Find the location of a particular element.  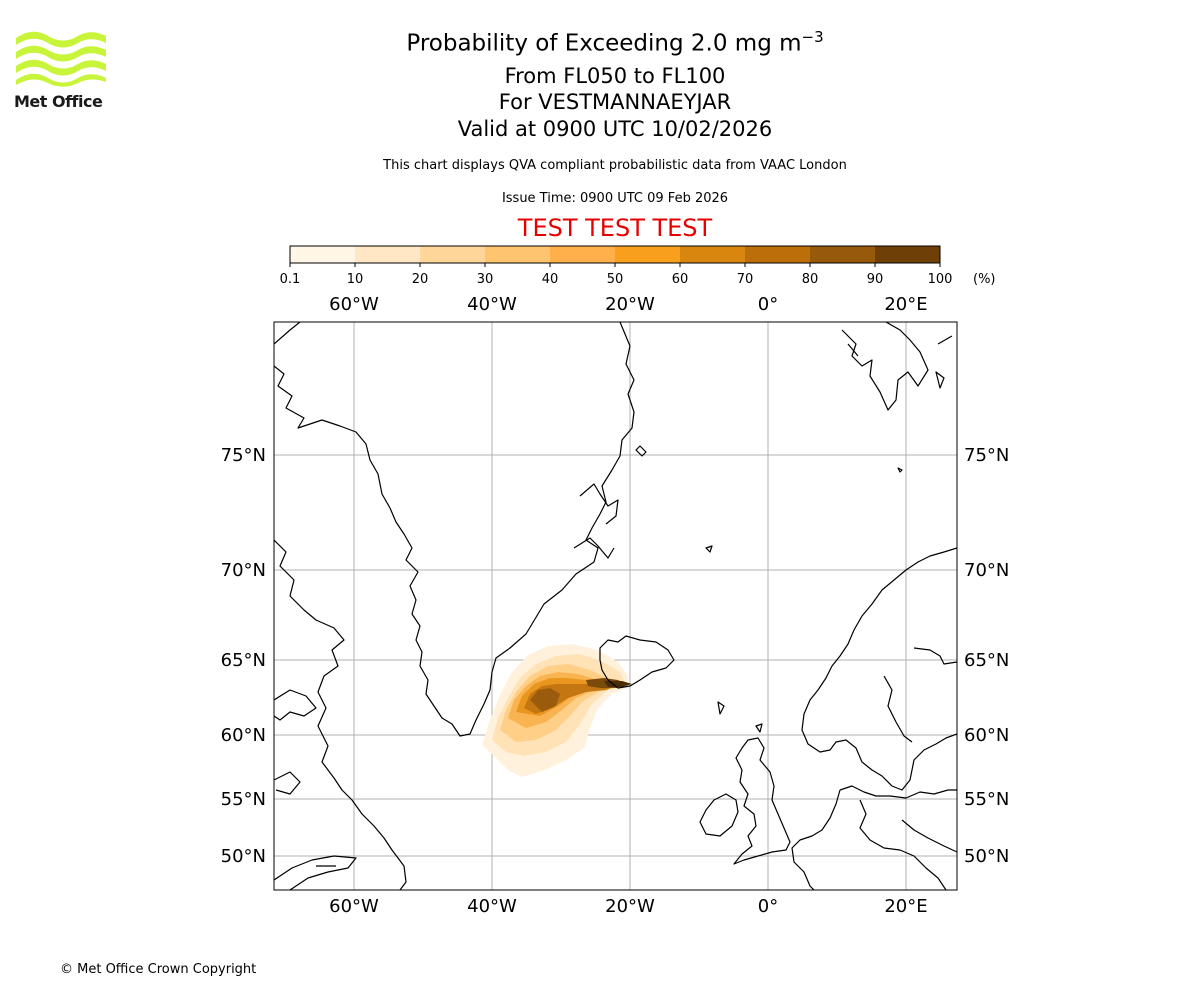

coast-svalbard is located at coordinates (897, 366).